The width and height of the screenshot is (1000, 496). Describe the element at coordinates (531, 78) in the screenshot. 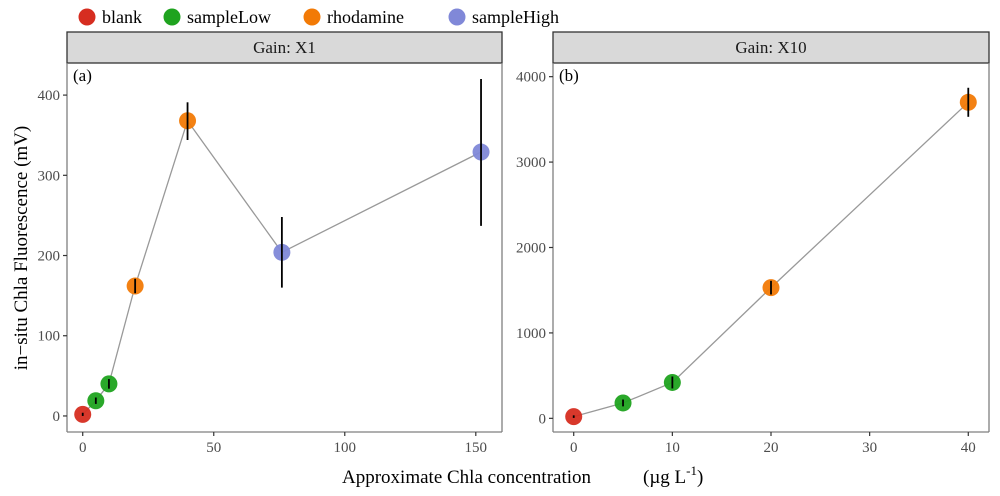

I see `y-tick-label: 4000` at that location.